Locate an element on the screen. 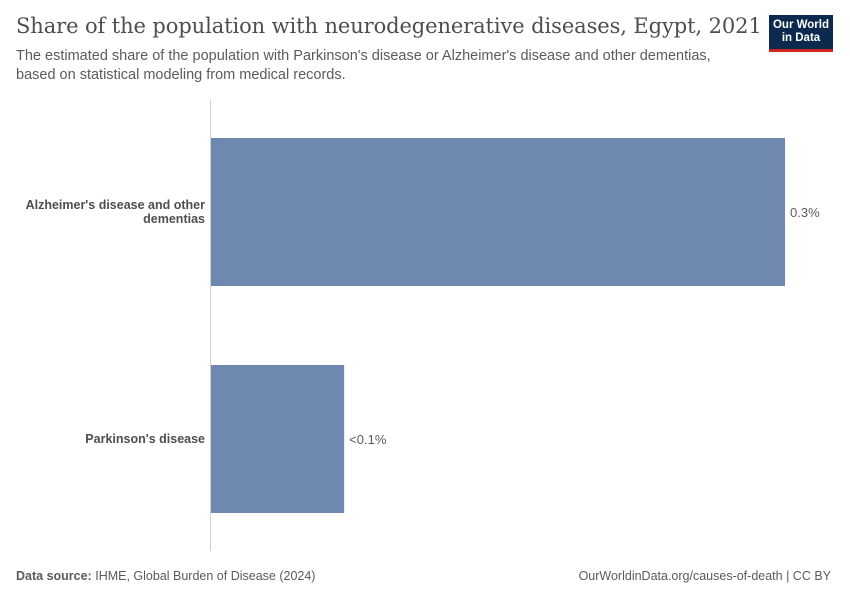 The width and height of the screenshot is (850, 600). logo-line-2: in Data is located at coordinates (801, 38).